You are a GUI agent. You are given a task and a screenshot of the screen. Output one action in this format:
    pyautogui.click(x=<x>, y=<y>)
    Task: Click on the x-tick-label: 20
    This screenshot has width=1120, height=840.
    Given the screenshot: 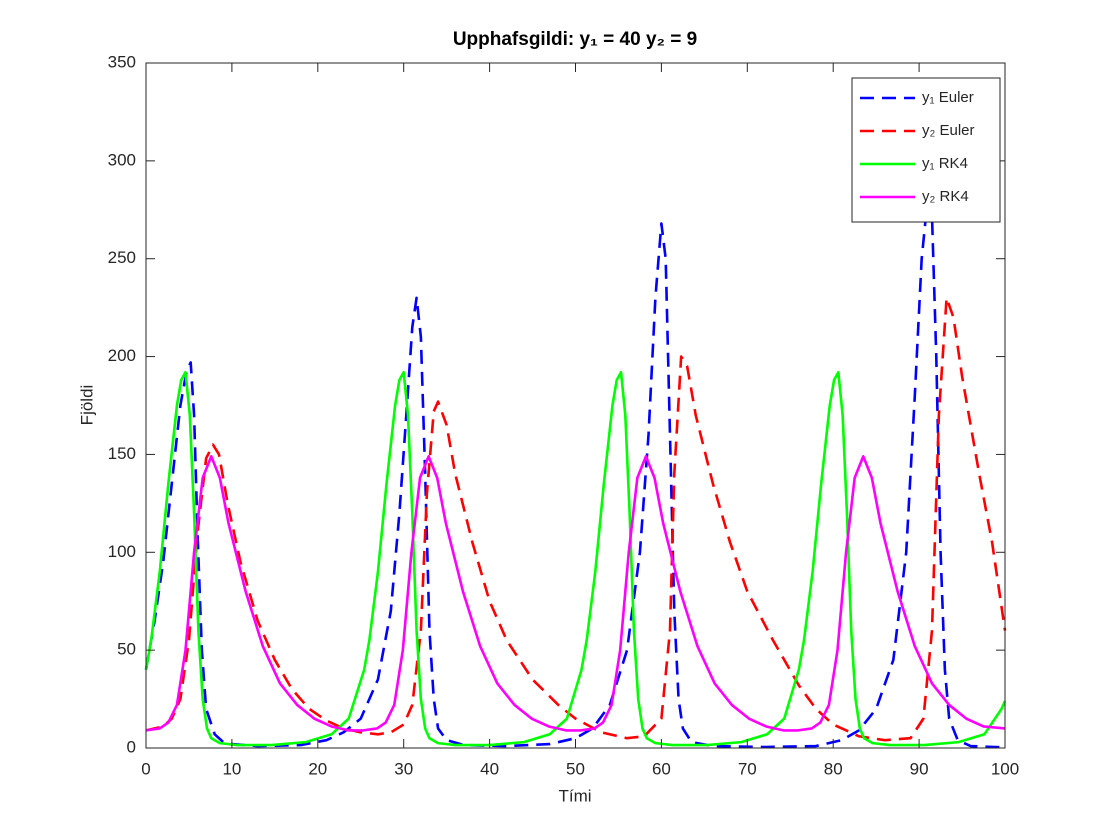 What is the action you would take?
    pyautogui.click(x=317, y=768)
    